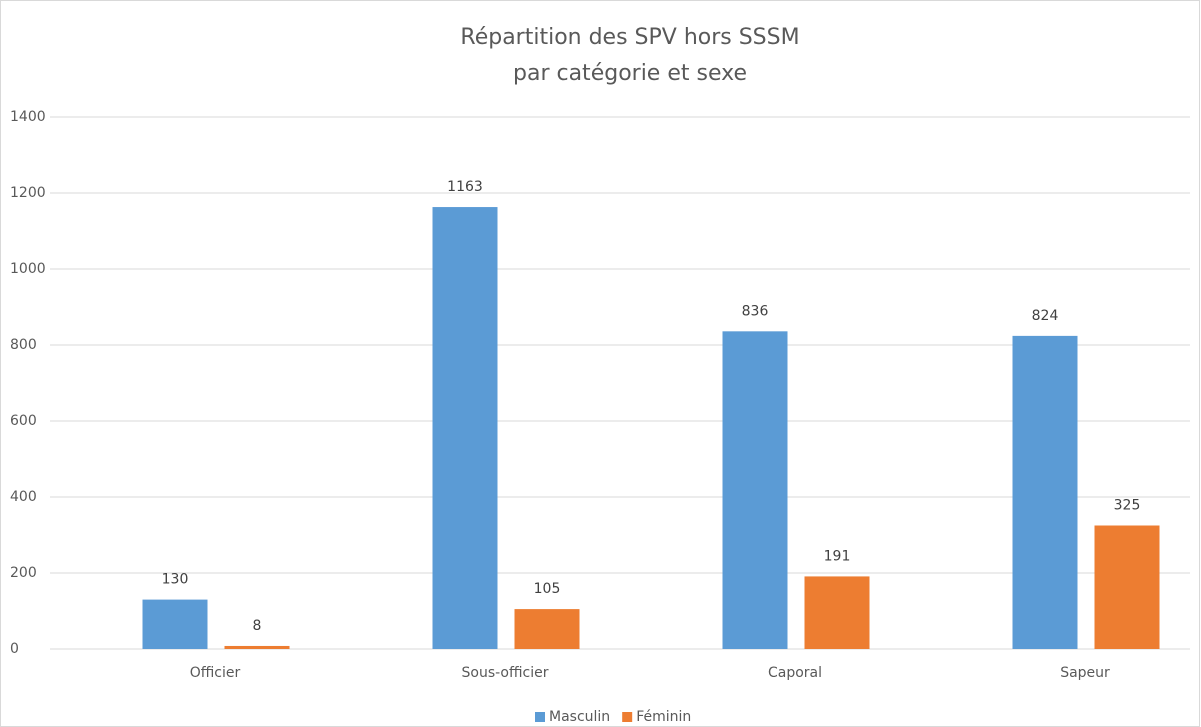 The height and width of the screenshot is (727, 1201). Describe the element at coordinates (755, 311) in the screenshot. I see `data-label: 836` at that location.